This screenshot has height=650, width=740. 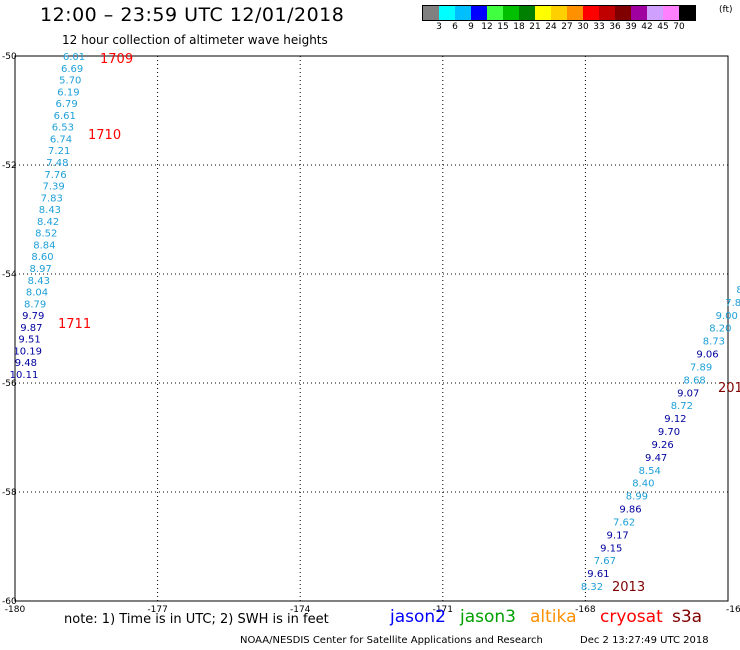 What do you see at coordinates (727, 316) in the screenshot?
I see `wave-height-label: 9.00` at bounding box center [727, 316].